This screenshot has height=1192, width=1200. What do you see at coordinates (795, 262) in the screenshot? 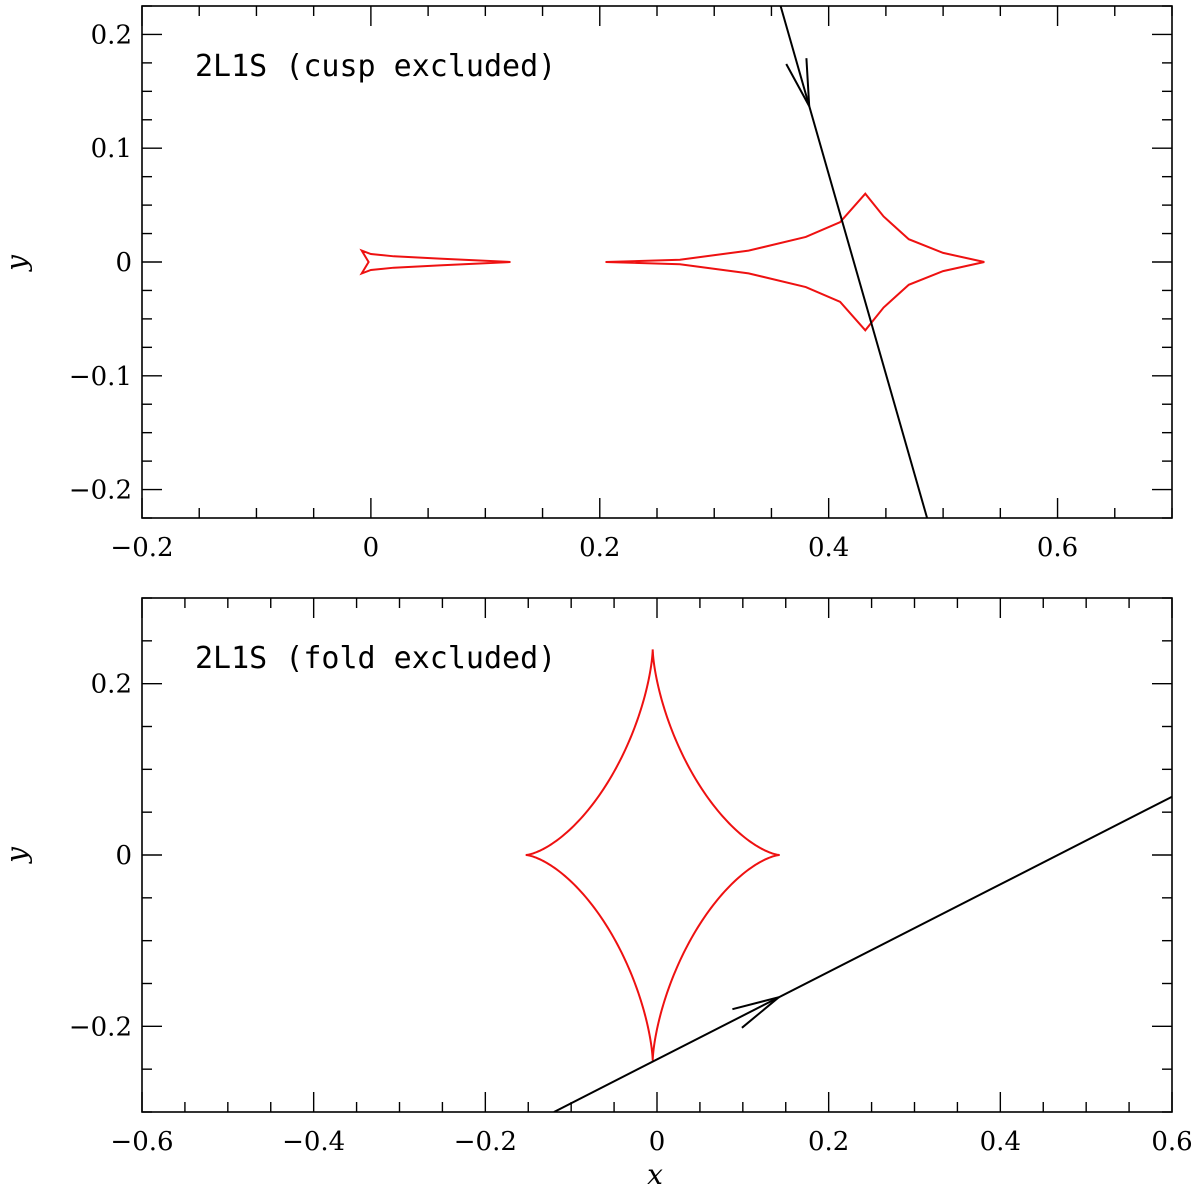
I see `caustic-curve-central-astroid` at bounding box center [795, 262].